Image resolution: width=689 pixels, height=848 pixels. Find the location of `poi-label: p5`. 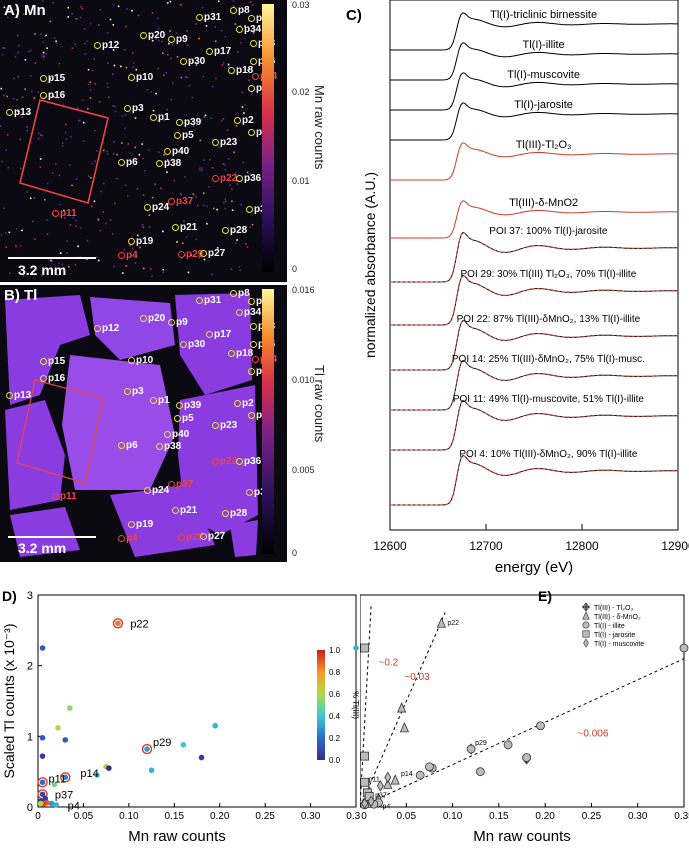

poi-label: p5 is located at coordinates (188, 418).